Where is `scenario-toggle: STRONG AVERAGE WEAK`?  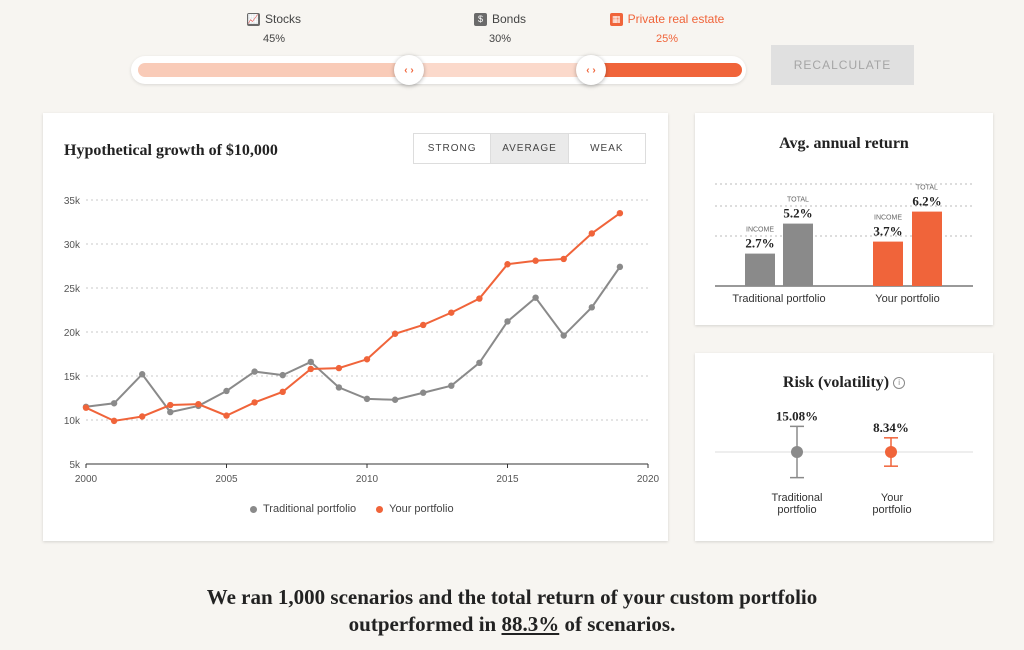
scenario-toggle: STRONG AVERAGE WEAK is located at coordinates (529, 148).